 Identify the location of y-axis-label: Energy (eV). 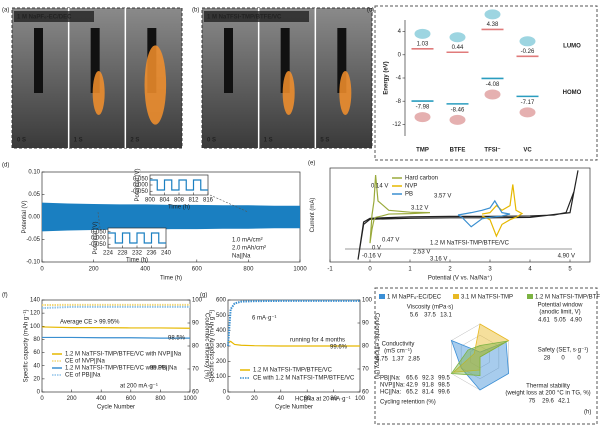
(387, 77).